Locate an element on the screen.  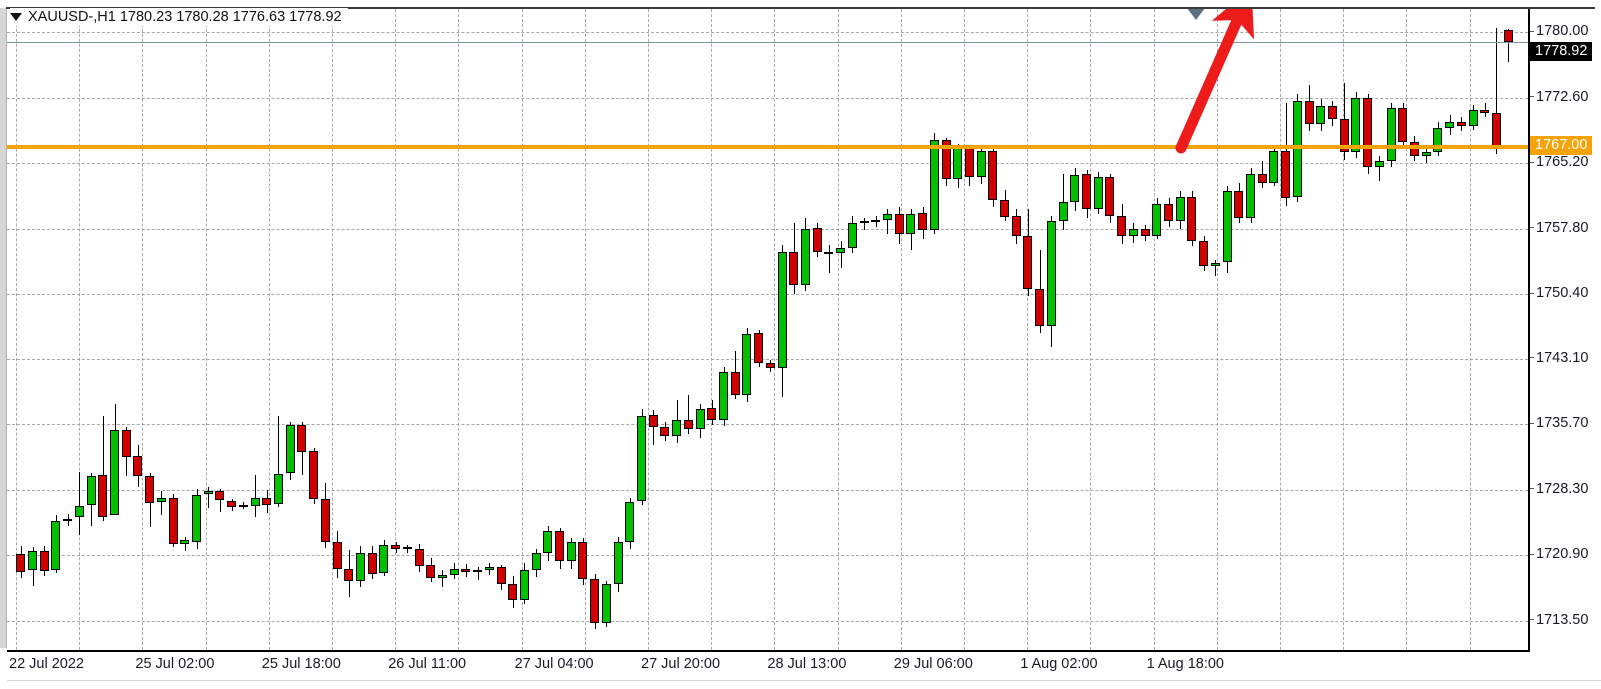
top-divider is located at coordinates (800, 8).